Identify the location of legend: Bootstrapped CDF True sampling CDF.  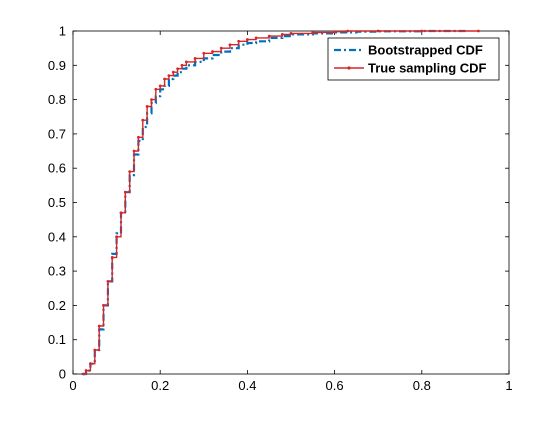
(413, 59).